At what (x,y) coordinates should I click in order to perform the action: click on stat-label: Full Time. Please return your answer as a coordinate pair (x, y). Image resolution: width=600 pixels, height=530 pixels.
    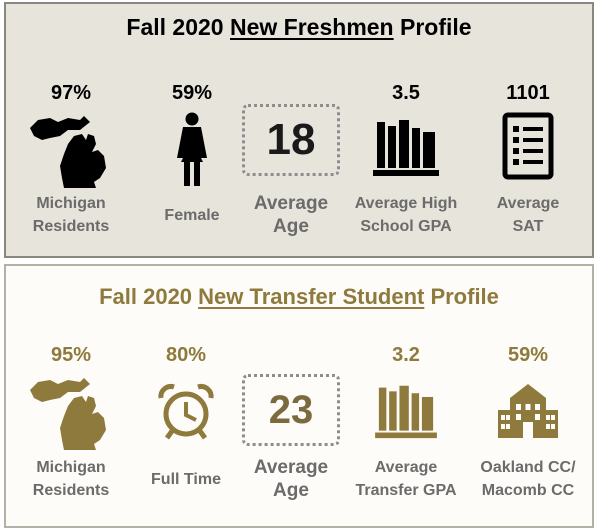
    Looking at the image, I should click on (186, 479).